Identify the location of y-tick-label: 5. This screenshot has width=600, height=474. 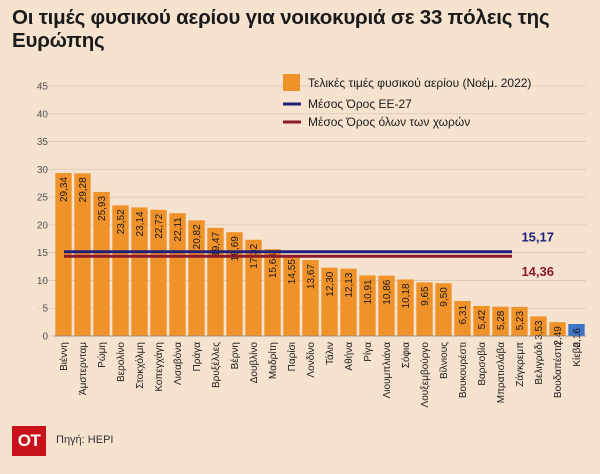
(45, 309).